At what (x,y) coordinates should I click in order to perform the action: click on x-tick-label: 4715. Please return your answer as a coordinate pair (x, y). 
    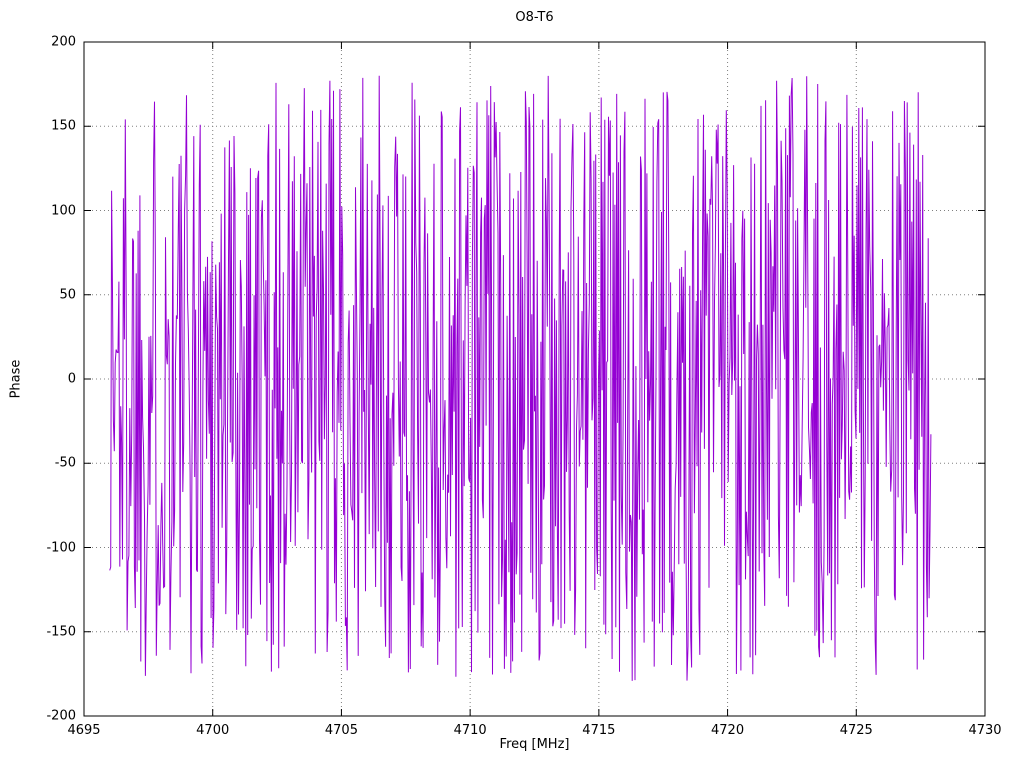
    Looking at the image, I should click on (599, 730).